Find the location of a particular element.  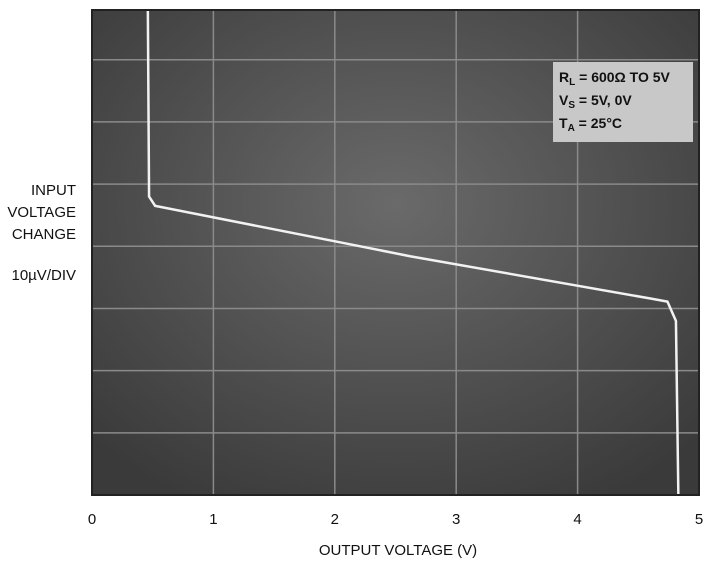

annotation-symbol: R is located at coordinates (564, 77).